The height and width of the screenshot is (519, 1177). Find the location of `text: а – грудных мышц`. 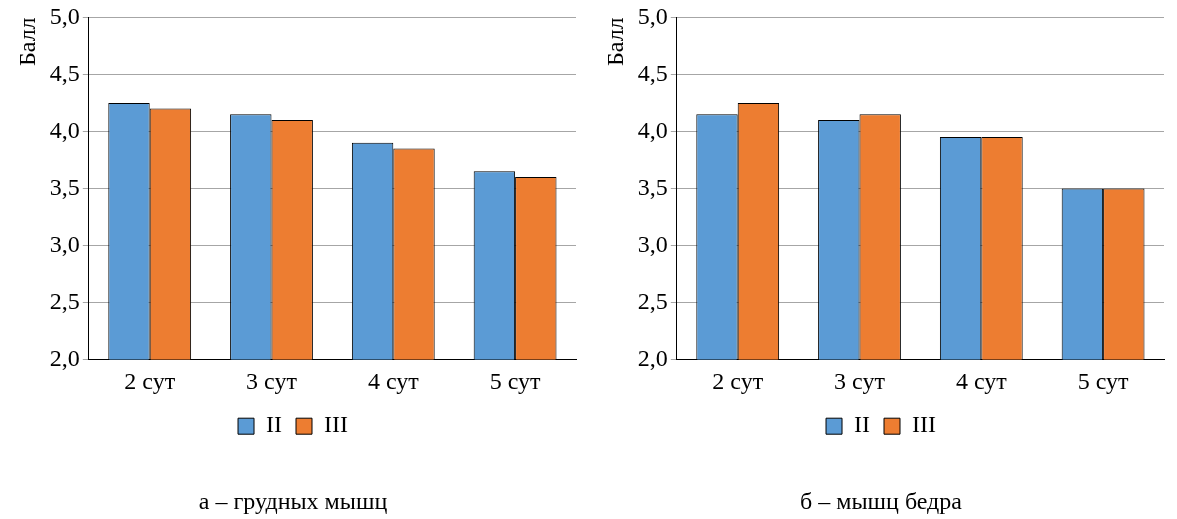

text: а – грудных мышц is located at coordinates (293, 500).